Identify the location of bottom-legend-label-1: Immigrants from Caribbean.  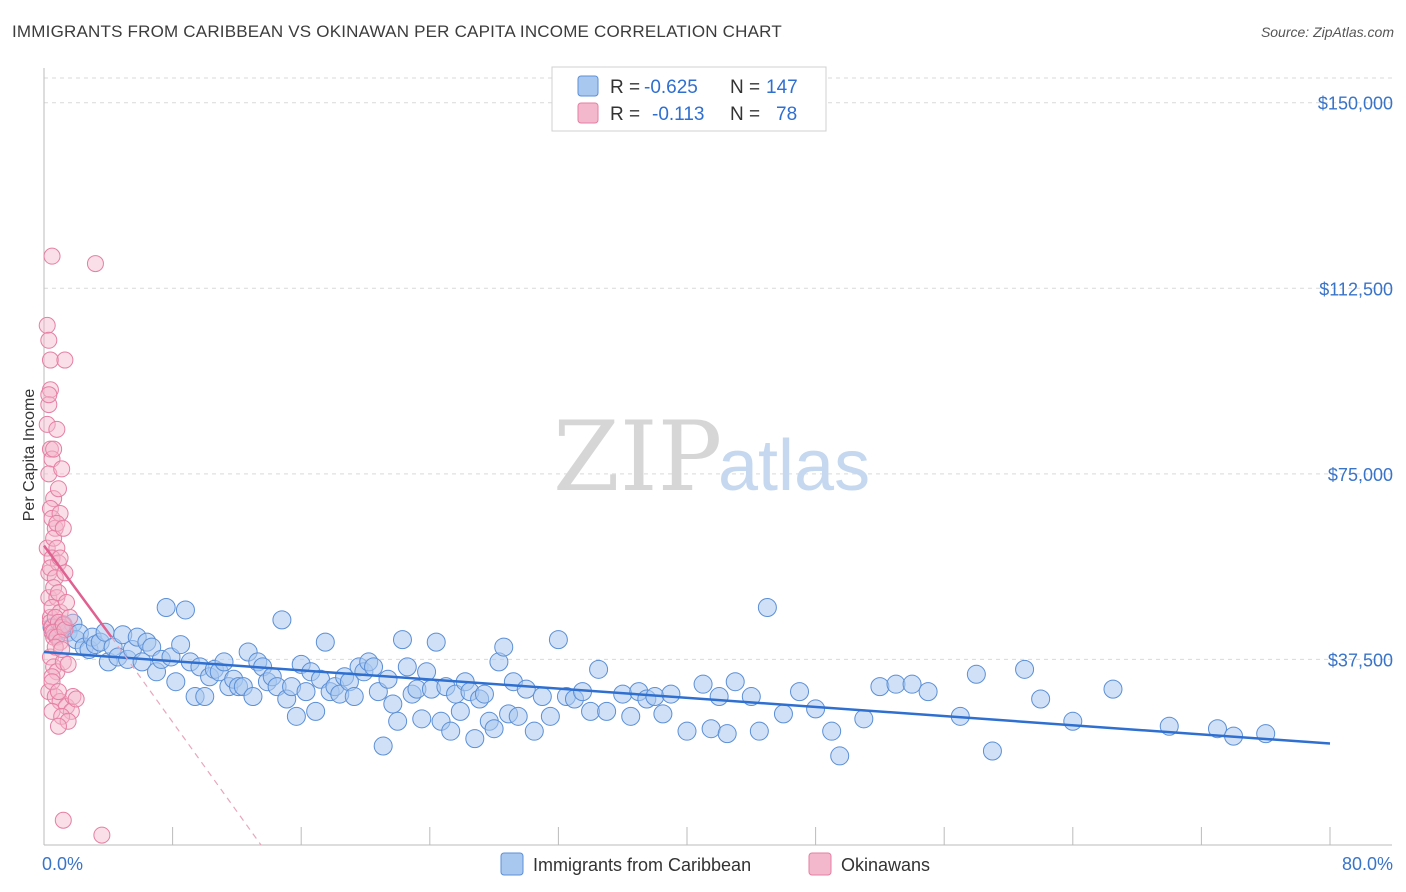
(642, 865).